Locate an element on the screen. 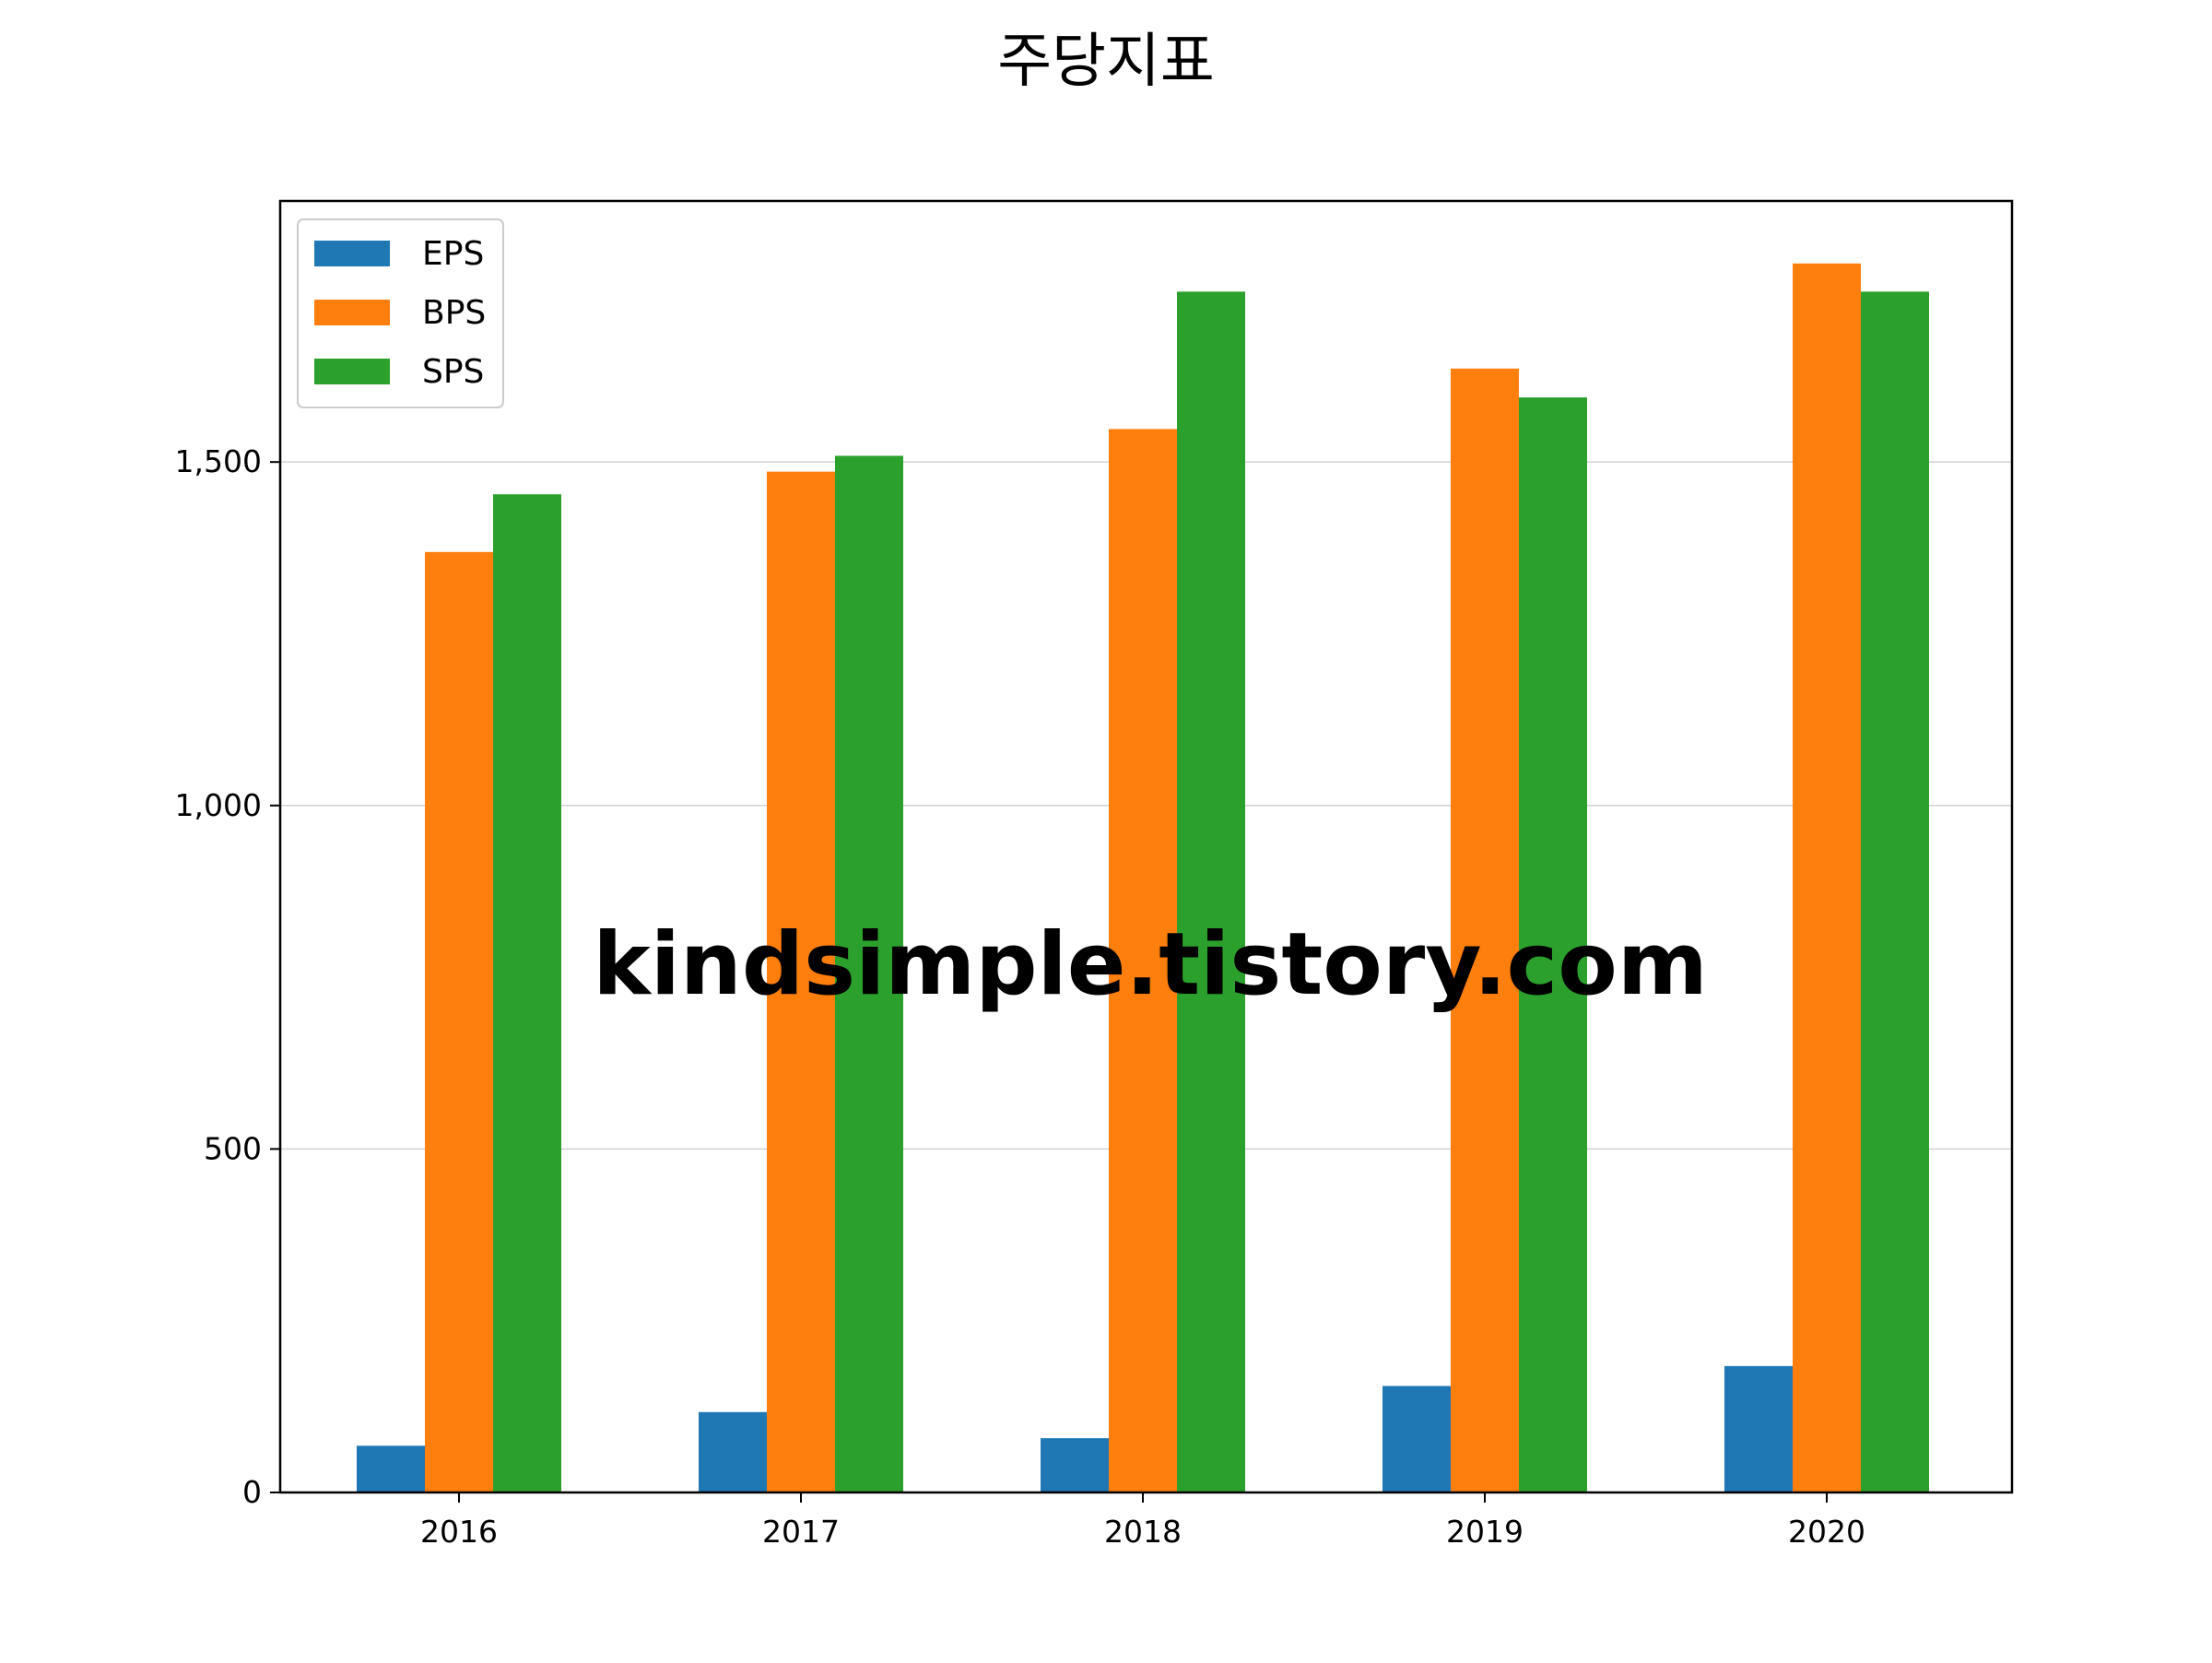 The width and height of the screenshot is (2212, 1663). x-tick-label: 2016 is located at coordinates (459, 1532).